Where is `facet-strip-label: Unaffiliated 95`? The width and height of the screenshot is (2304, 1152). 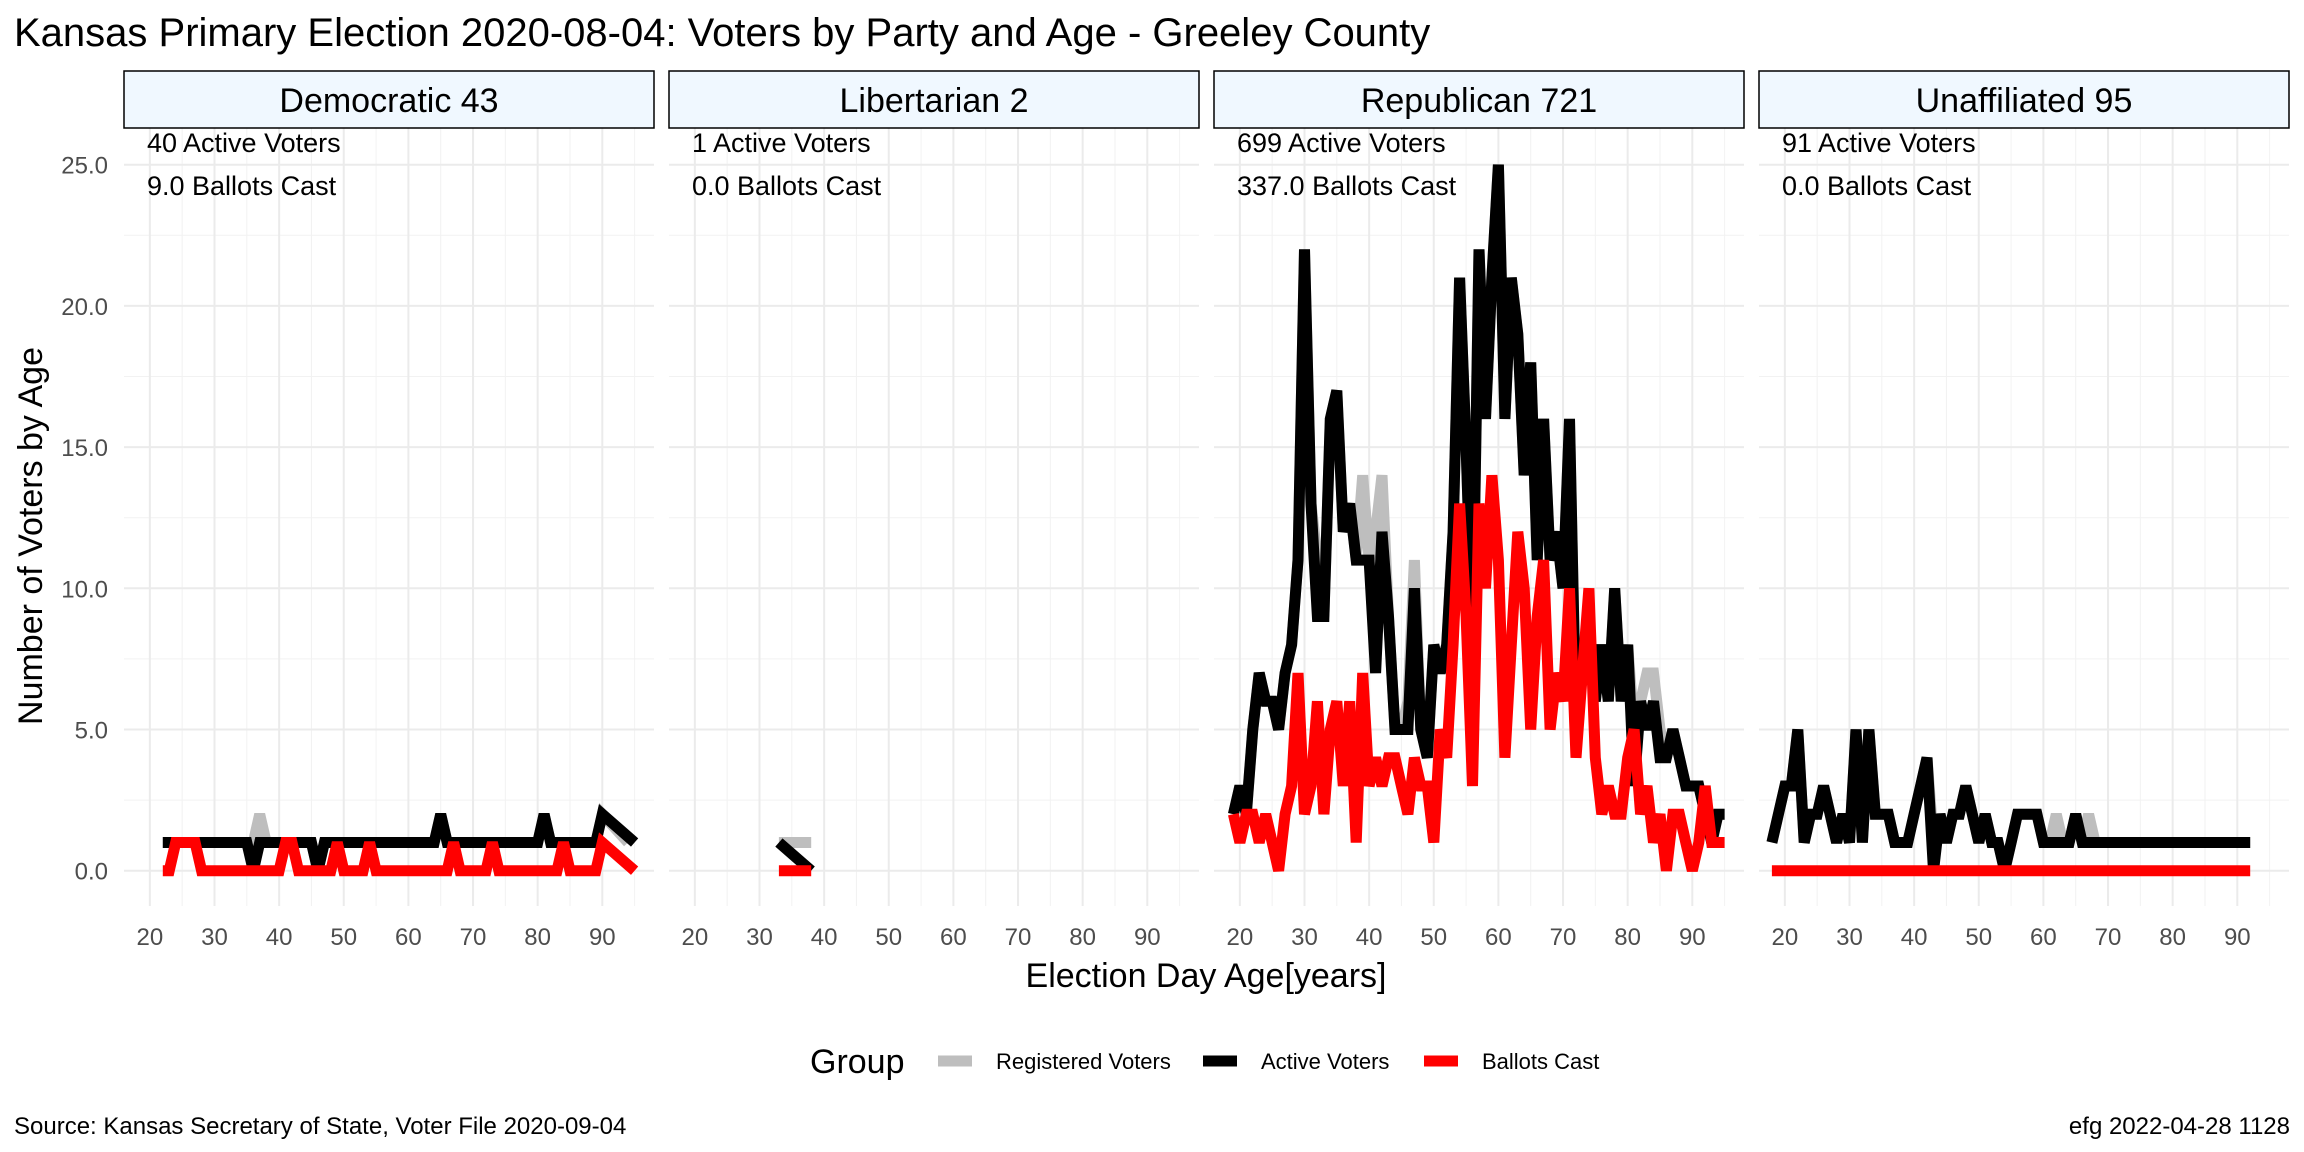 facet-strip-label: Unaffiliated 95 is located at coordinates (2024, 101).